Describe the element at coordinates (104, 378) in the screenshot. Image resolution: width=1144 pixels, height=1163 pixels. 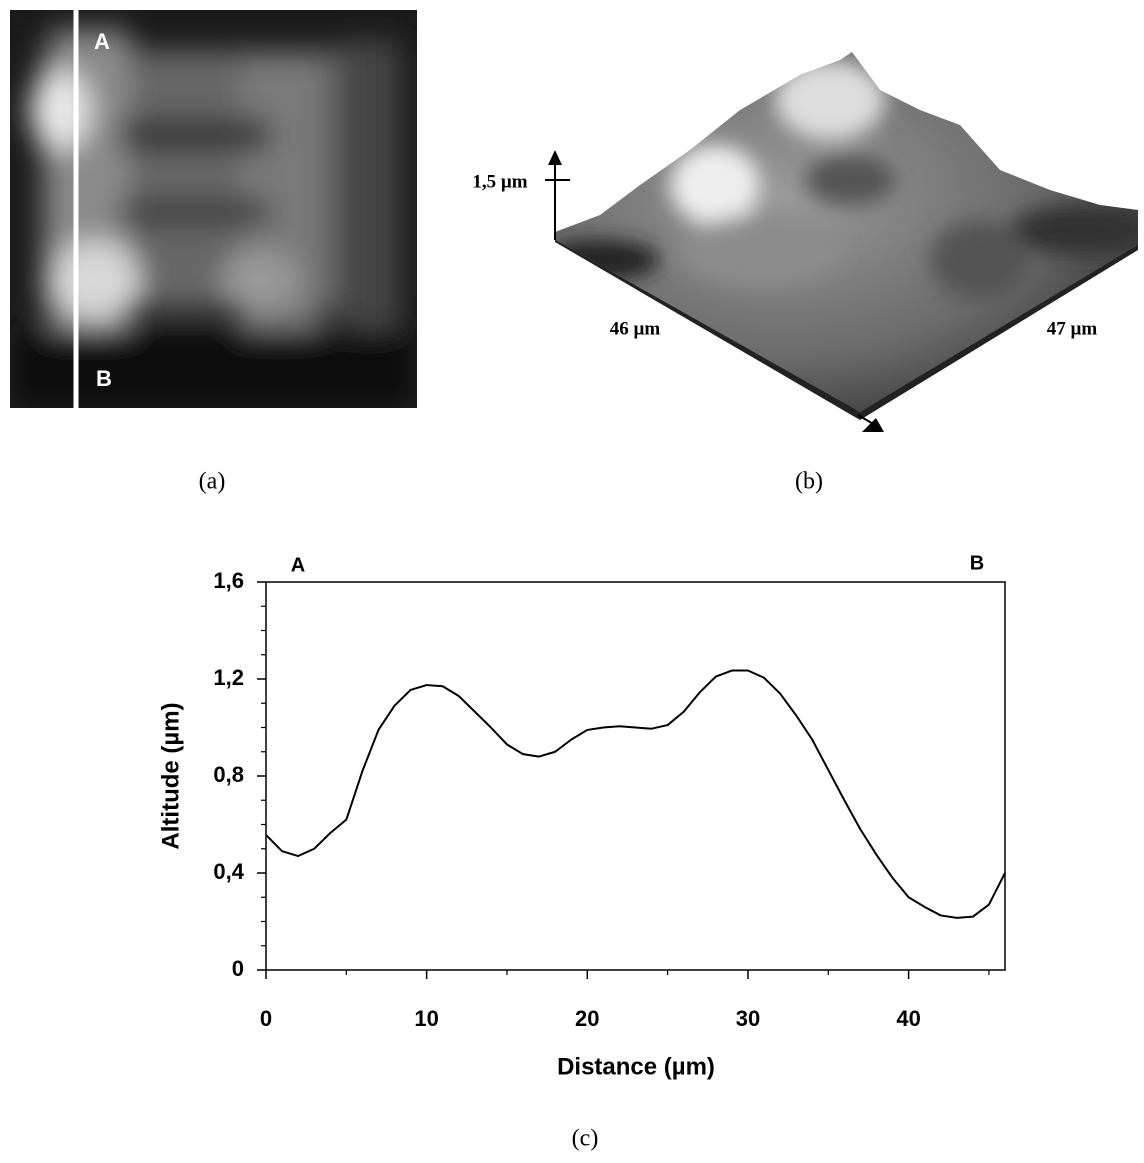
I see `profile-end-label: B` at that location.